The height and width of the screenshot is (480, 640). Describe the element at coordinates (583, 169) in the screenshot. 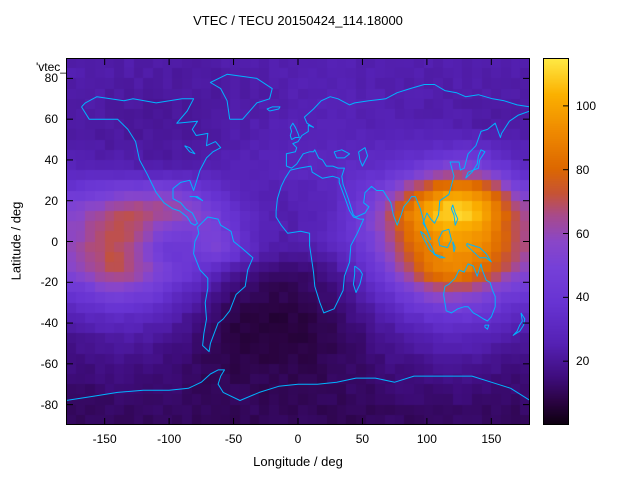

I see `colorbar-tick-label: 80` at that location.